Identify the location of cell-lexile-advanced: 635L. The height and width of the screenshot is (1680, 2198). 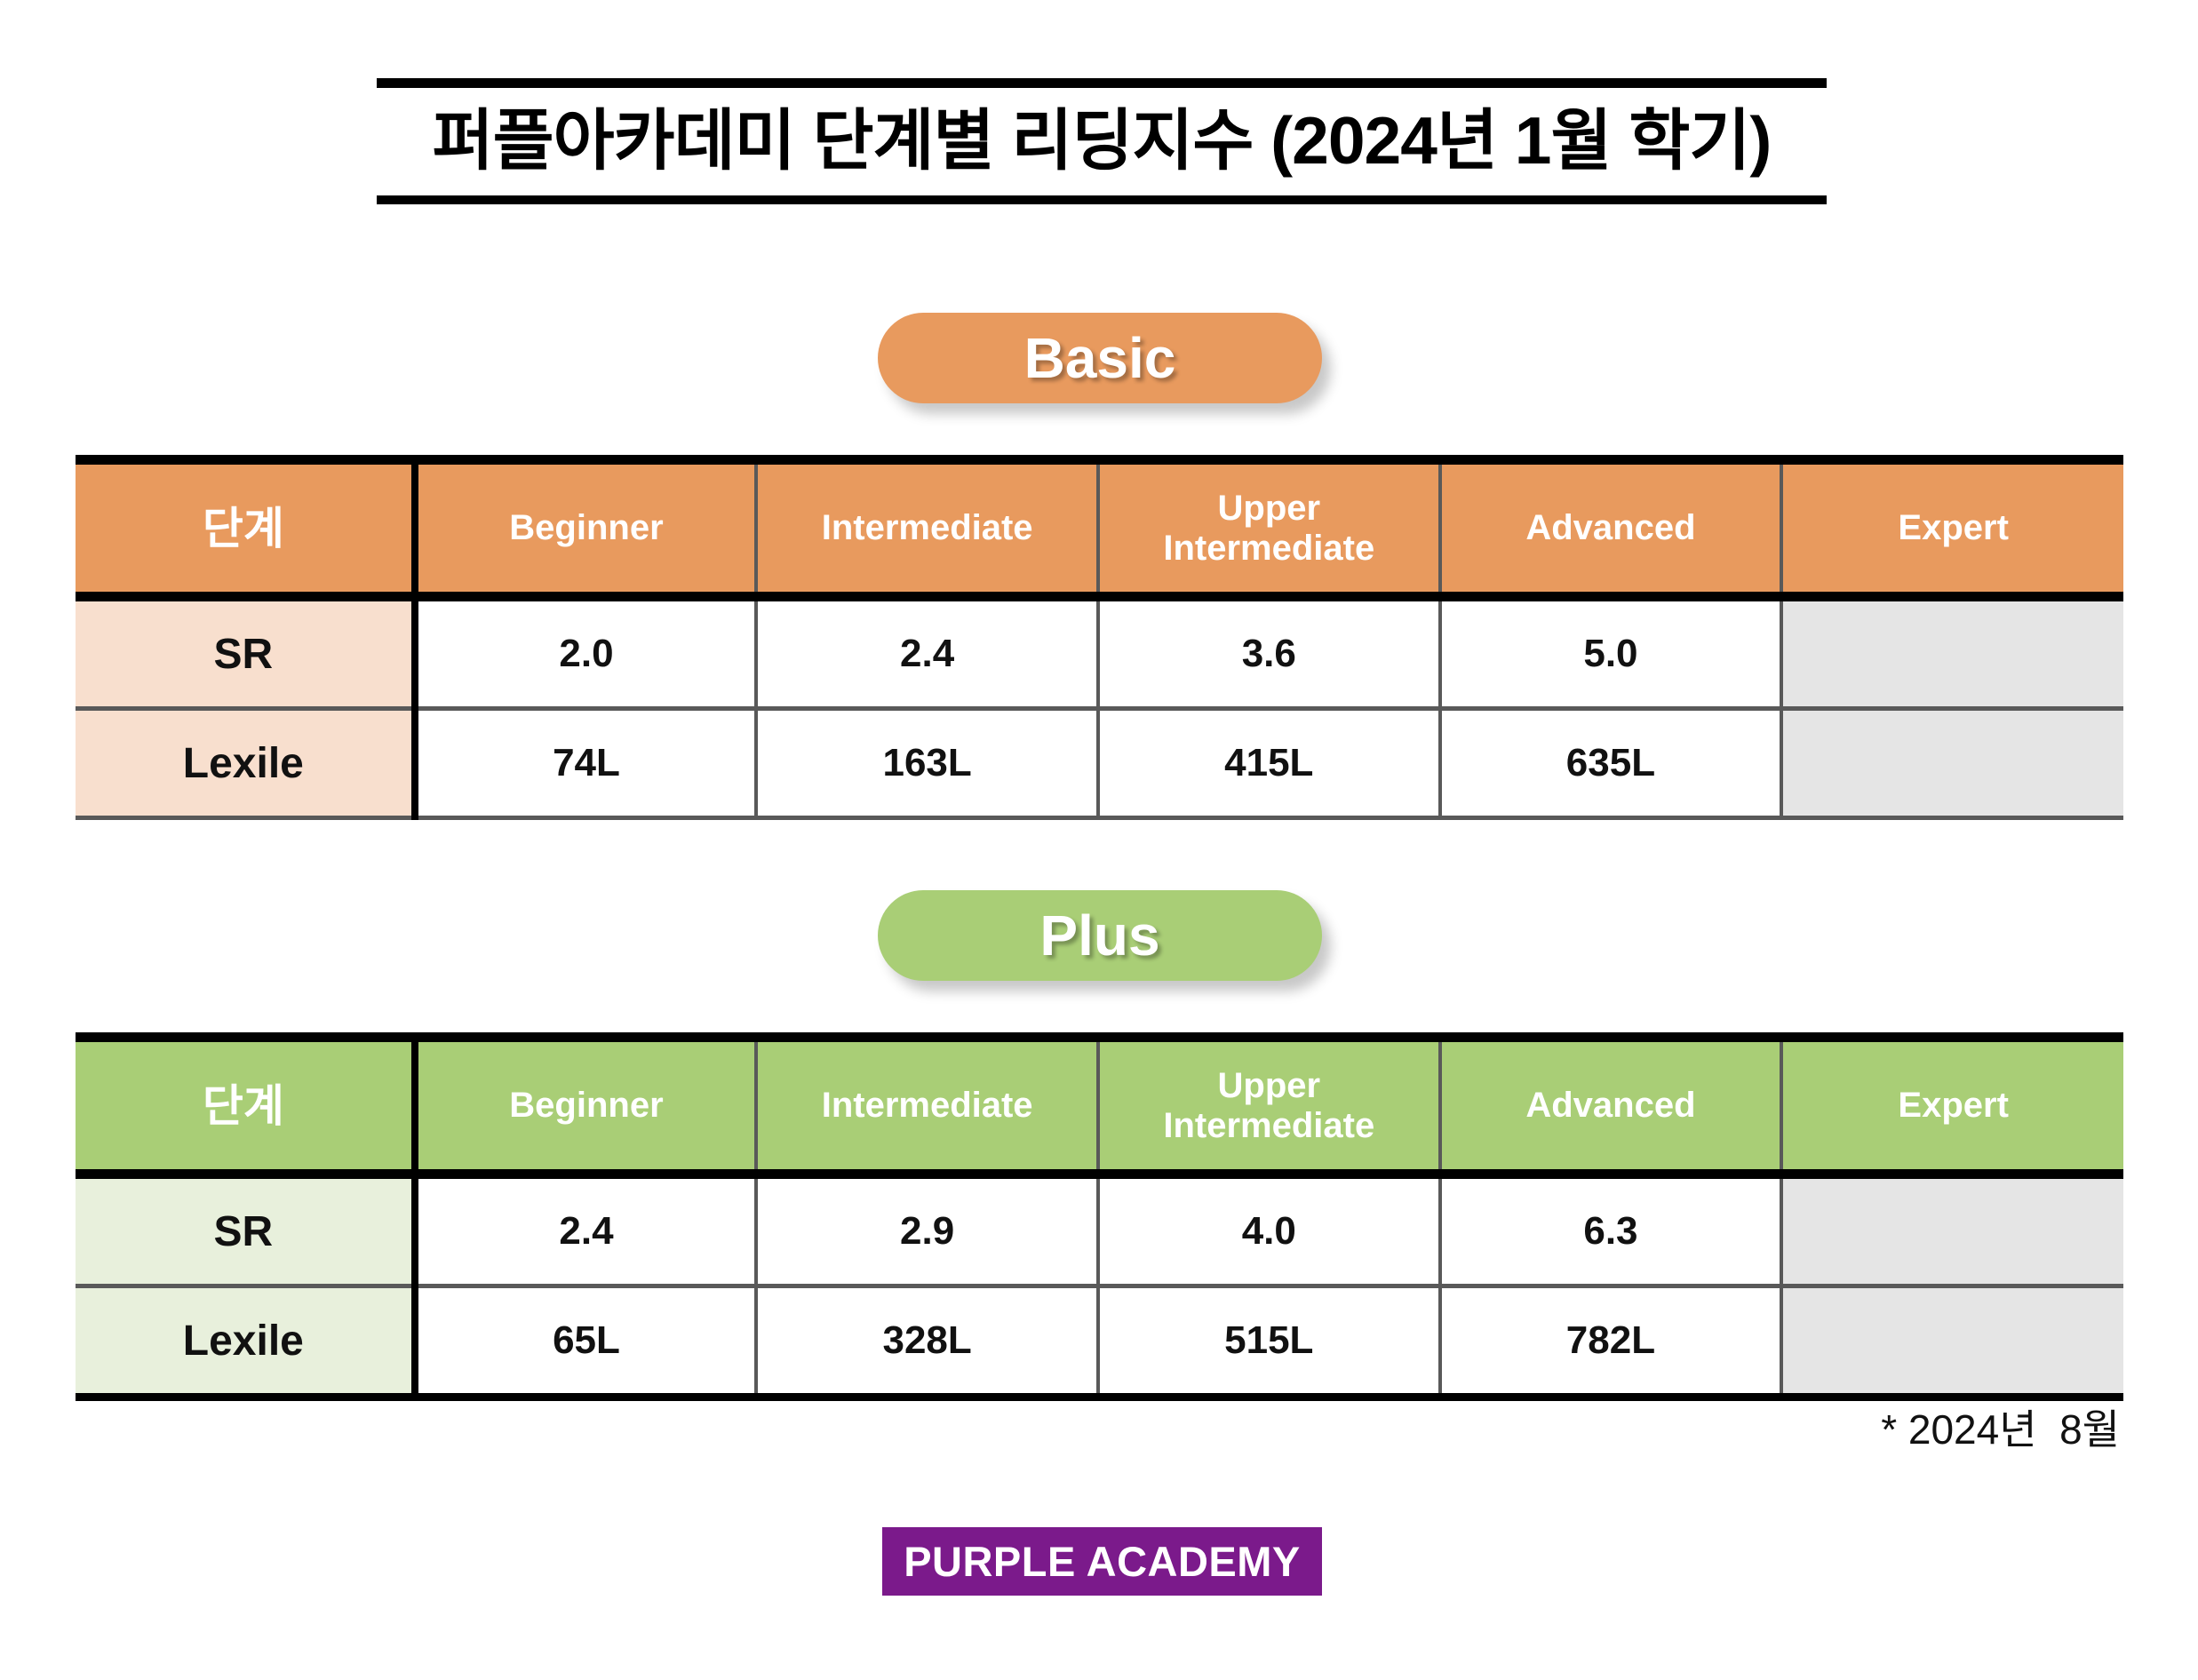
(1611, 764).